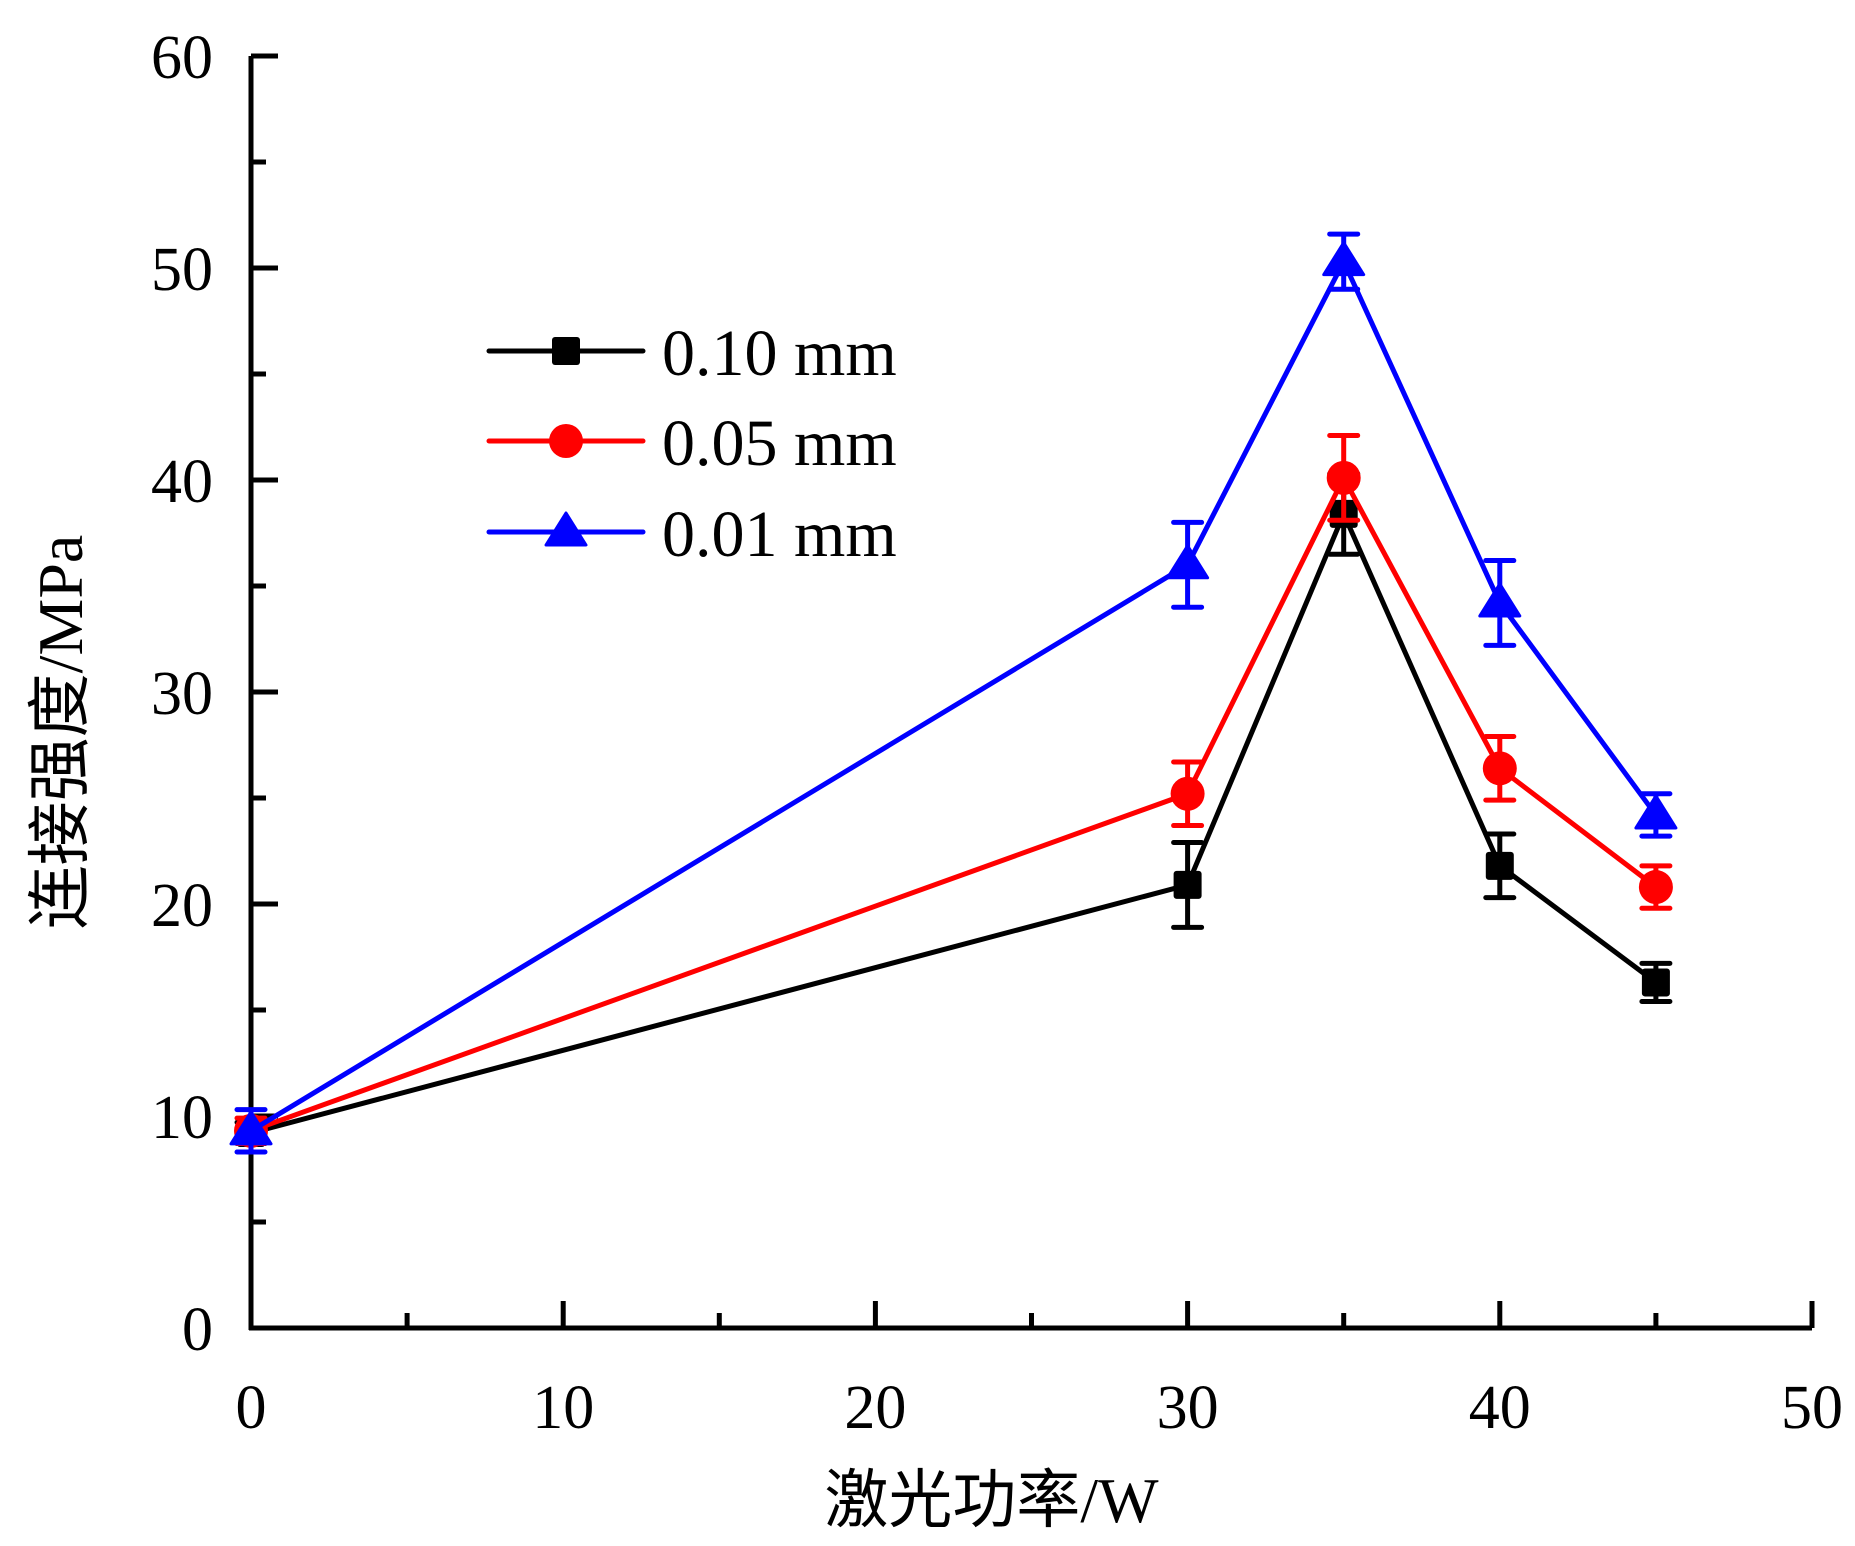 This screenshot has height=1546, width=1855. Describe the element at coordinates (182, 1118) in the screenshot. I see `y-tick-label: 10` at that location.